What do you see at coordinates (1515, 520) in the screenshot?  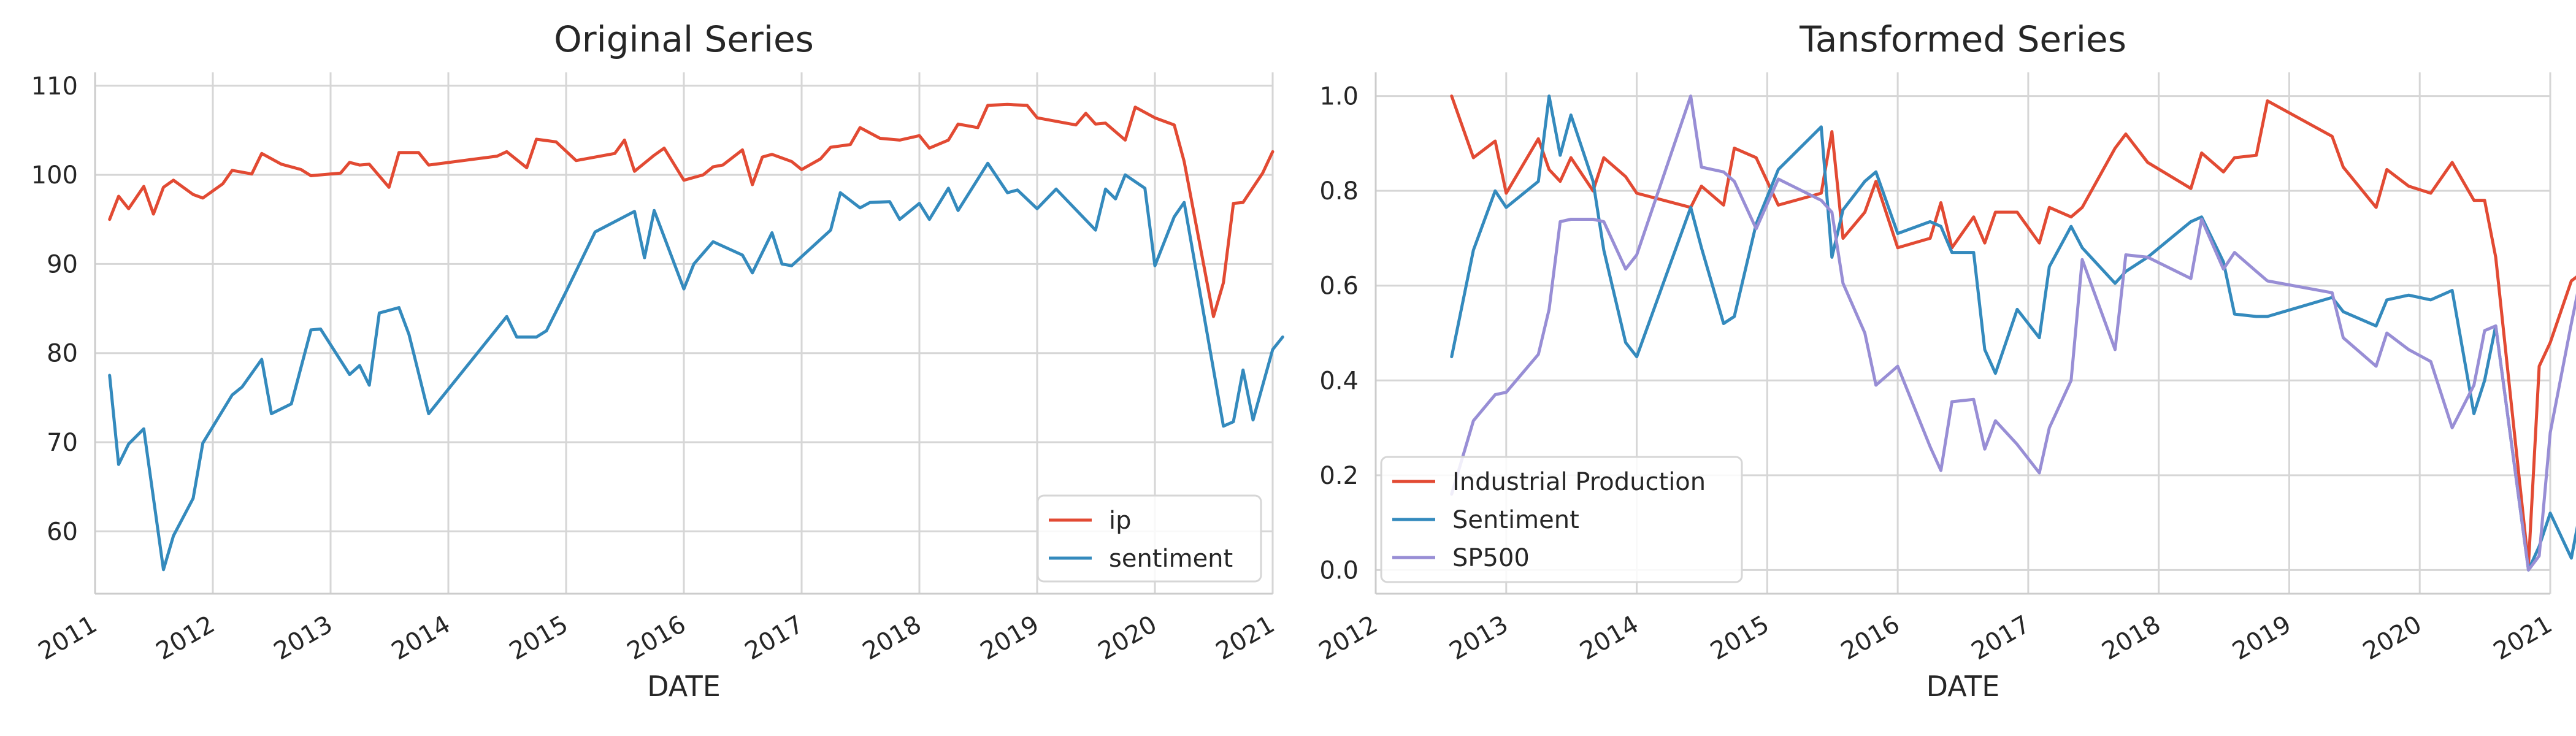 I see `legend-label: Sentiment` at bounding box center [1515, 520].